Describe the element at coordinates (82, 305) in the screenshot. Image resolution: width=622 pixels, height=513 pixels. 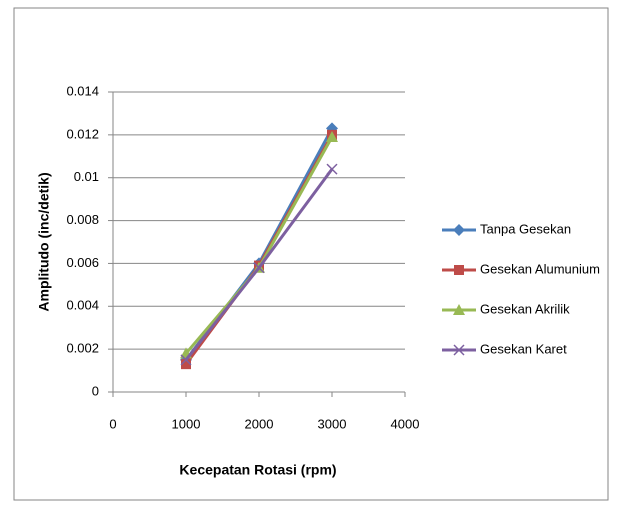
I see `y-tick-label: 0.004` at that location.